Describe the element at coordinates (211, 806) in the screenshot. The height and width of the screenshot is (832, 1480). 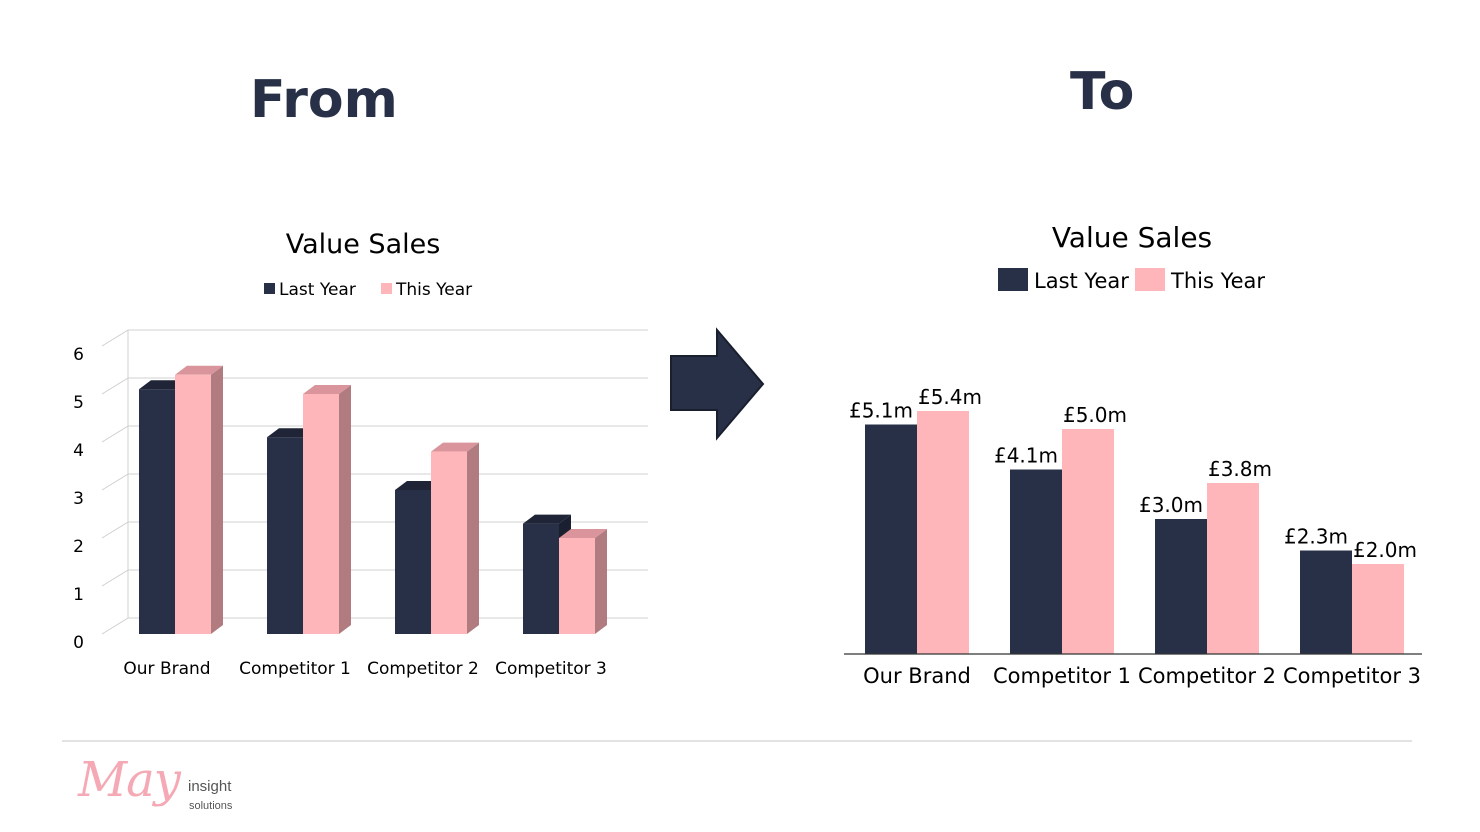
I see `logo-word-solutions: solutions` at that location.